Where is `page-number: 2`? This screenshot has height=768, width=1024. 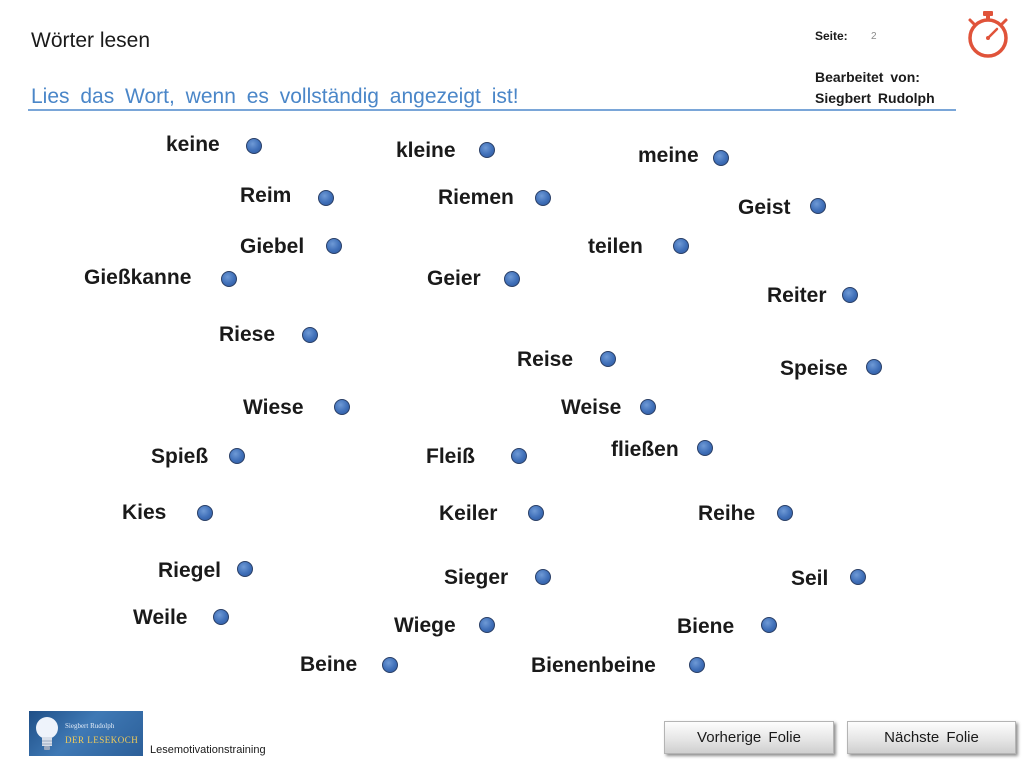
page-number: 2 is located at coordinates (874, 36).